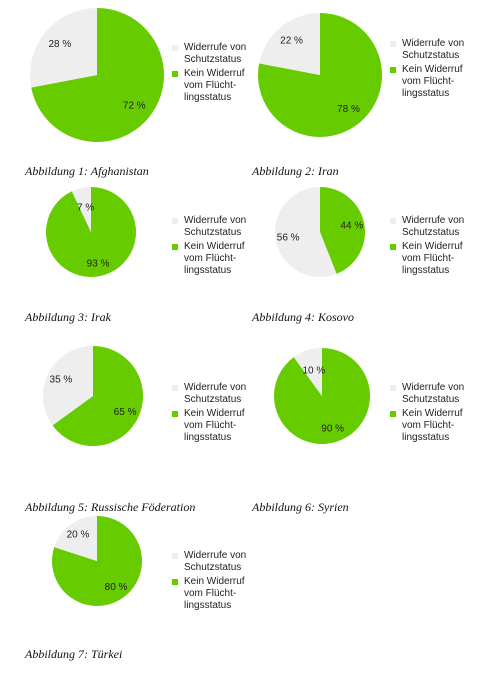  I want to click on data-label: 56 %, so click(288, 238).